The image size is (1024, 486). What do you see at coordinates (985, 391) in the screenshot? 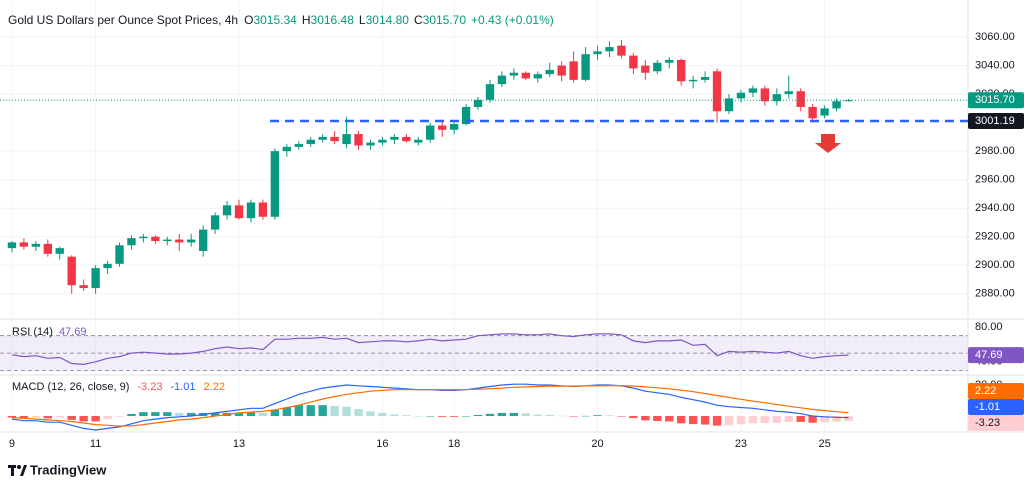
I see `signal-axis-label: 2.22` at bounding box center [985, 391].